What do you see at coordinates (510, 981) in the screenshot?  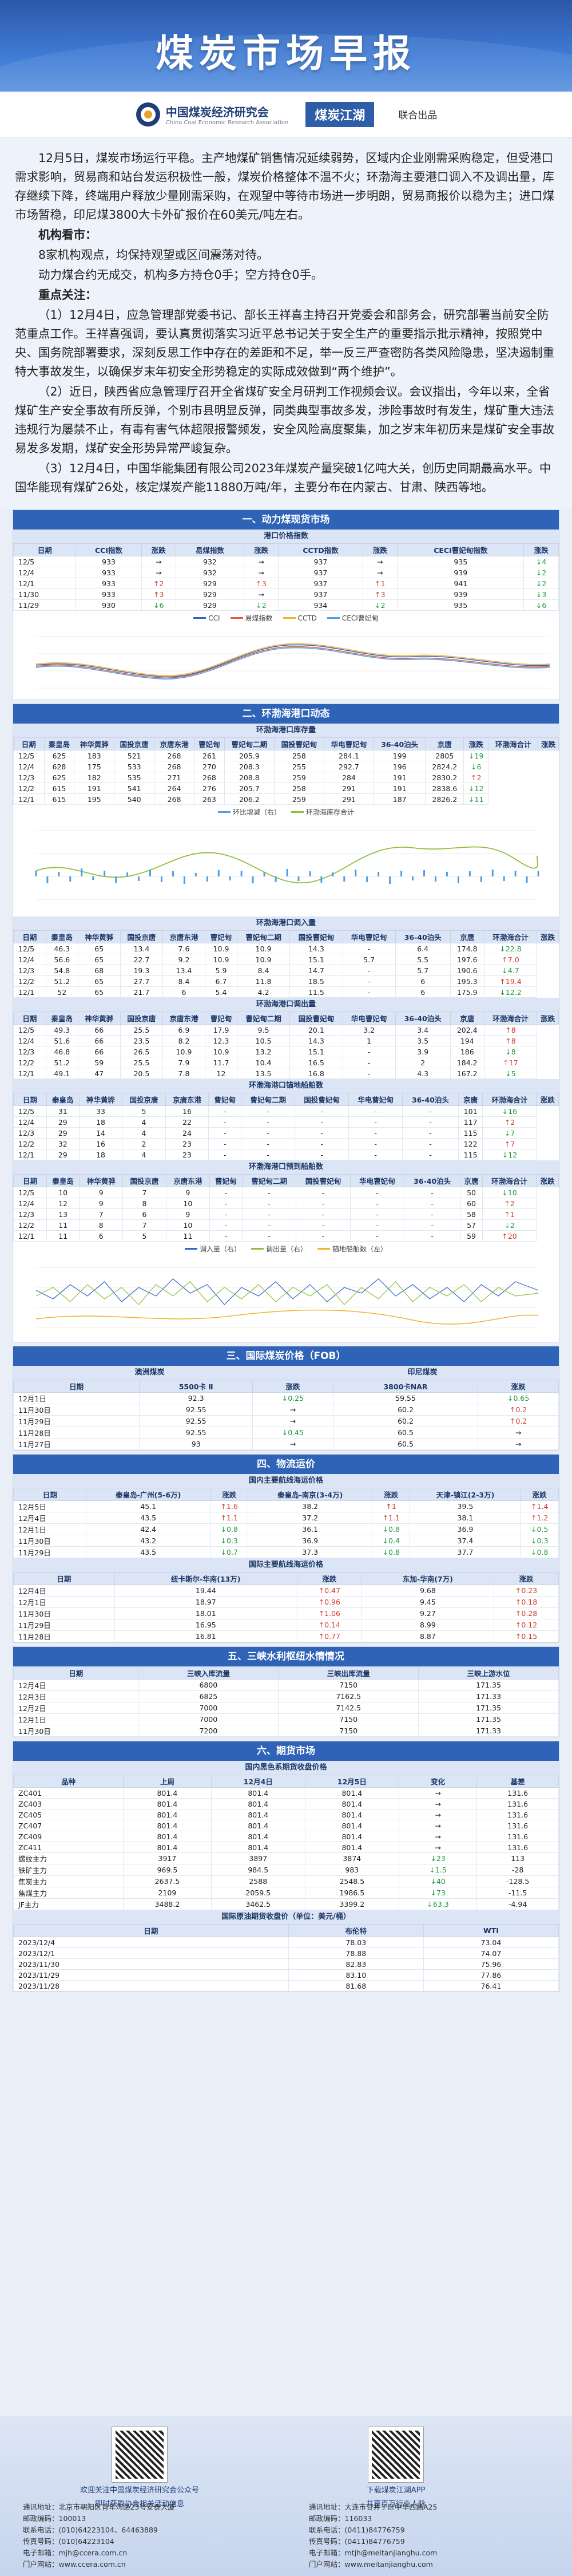 I see `table-cell: ↑19.4` at bounding box center [510, 981].